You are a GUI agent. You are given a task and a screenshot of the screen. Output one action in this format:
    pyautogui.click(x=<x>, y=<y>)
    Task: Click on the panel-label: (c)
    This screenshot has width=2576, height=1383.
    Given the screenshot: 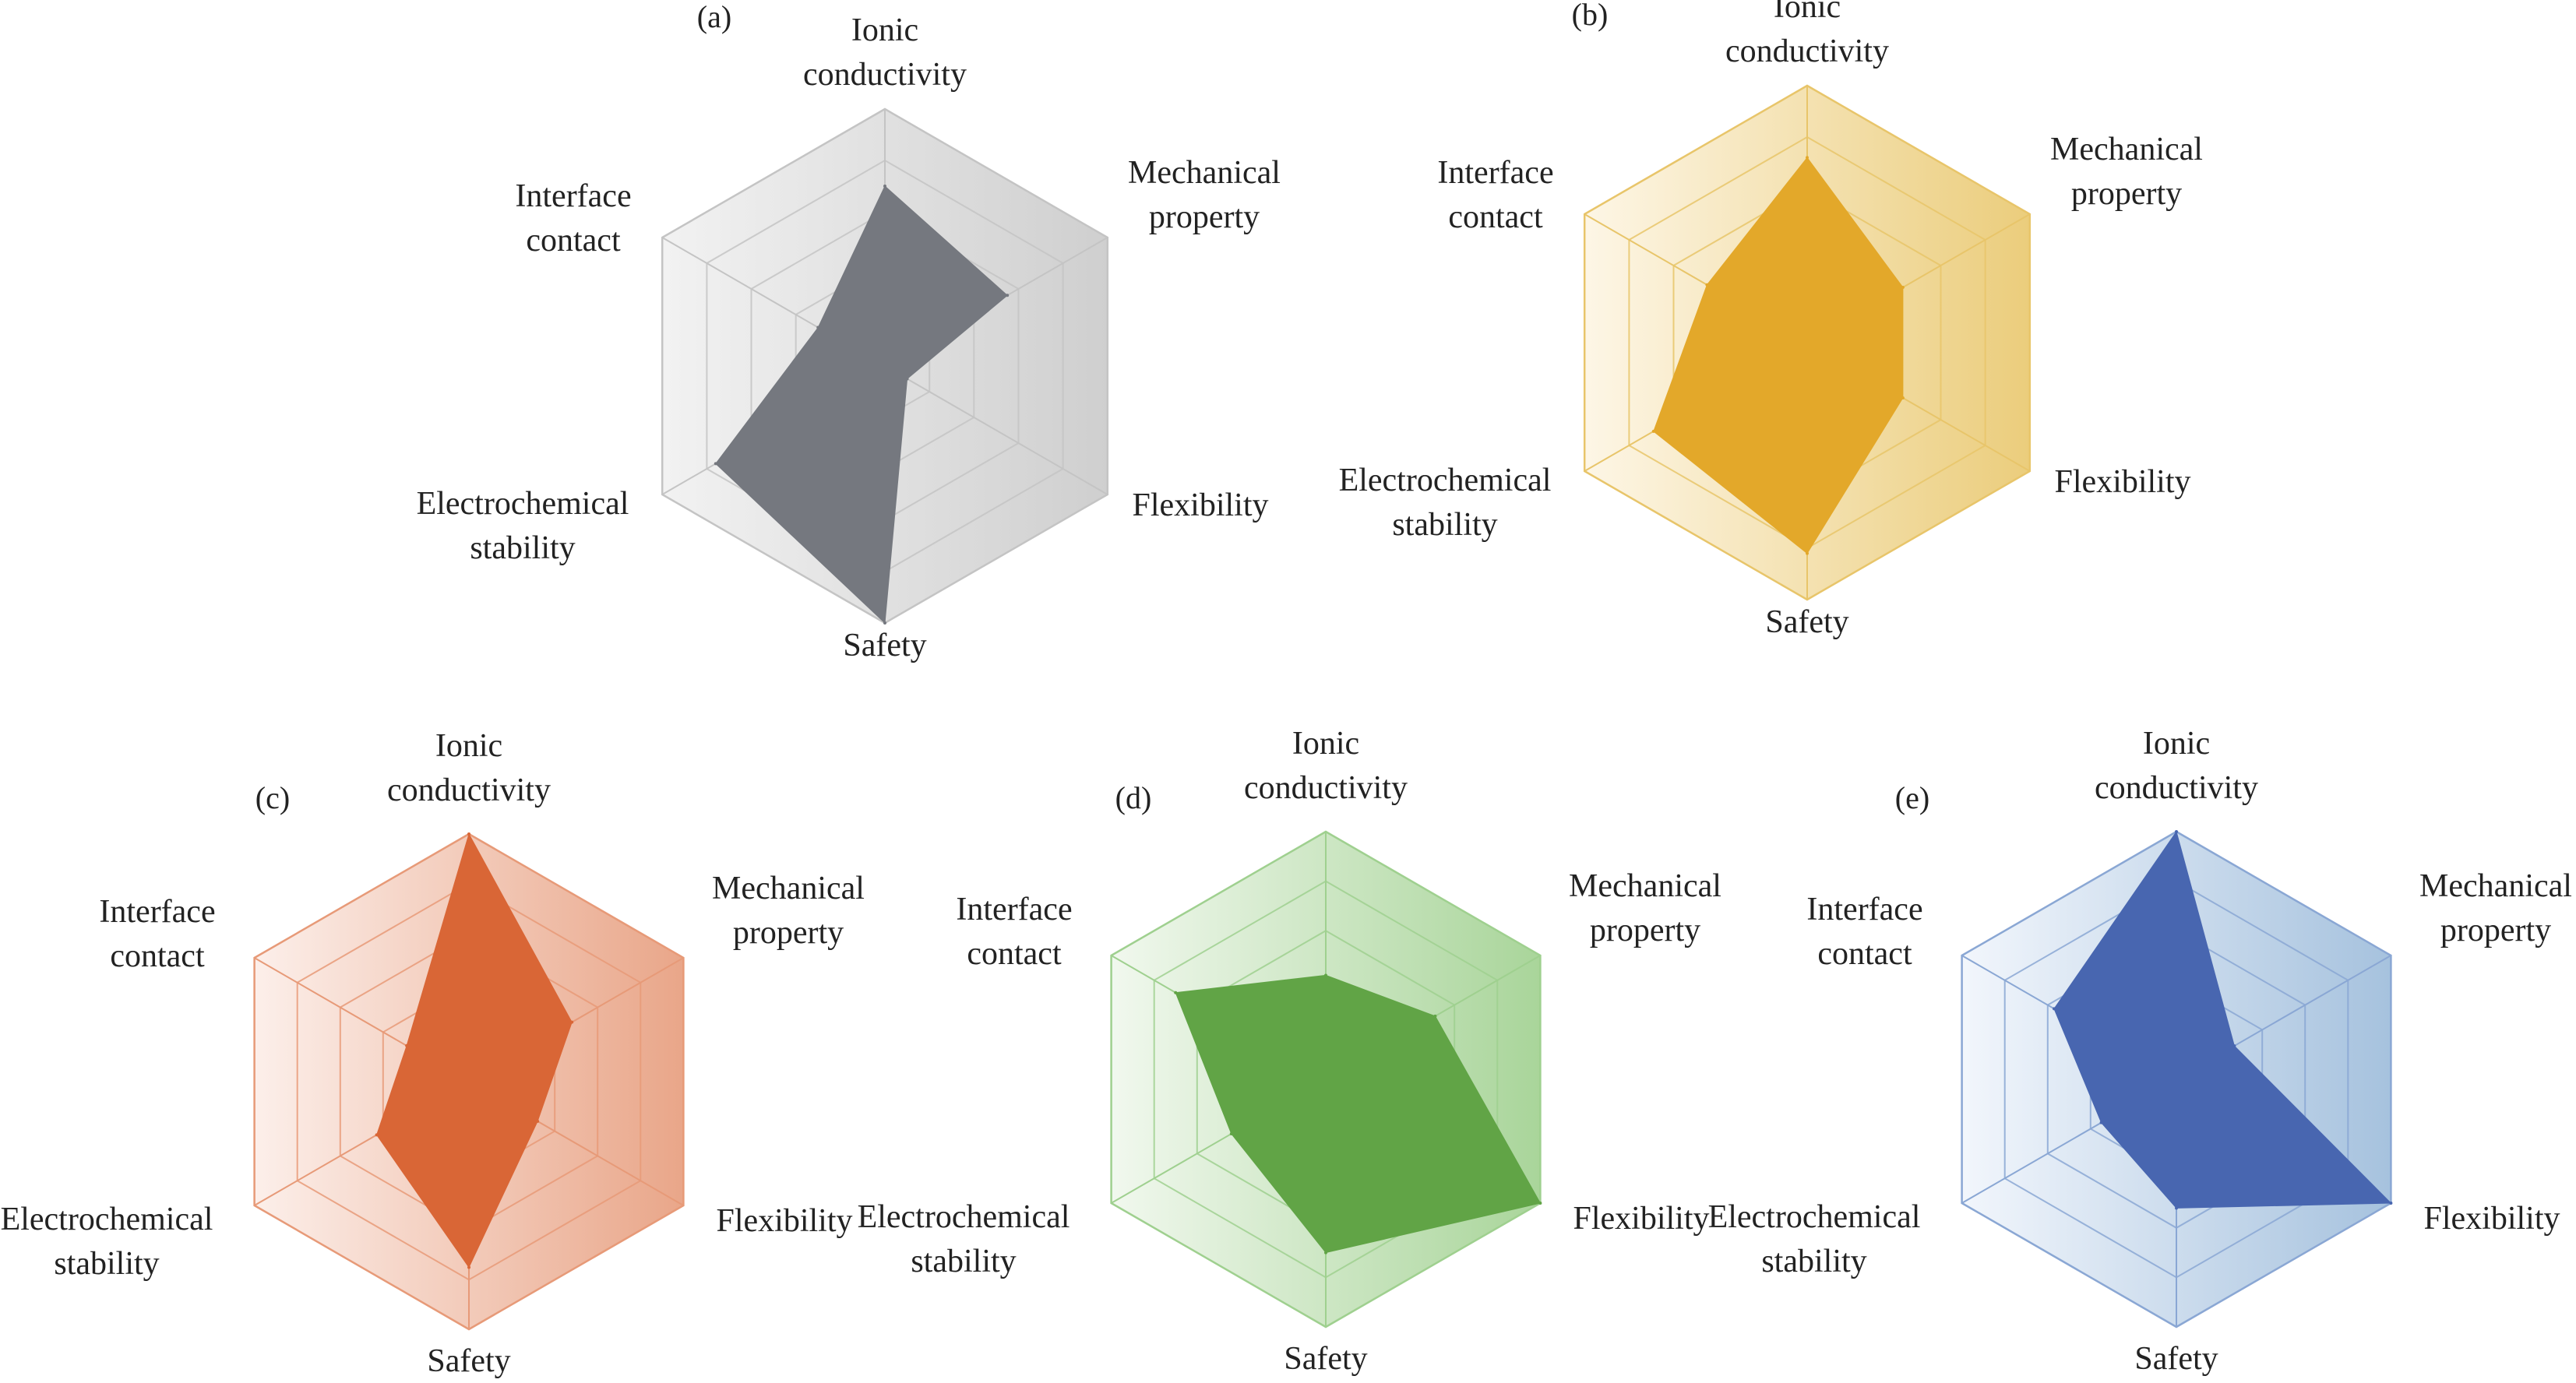 What is the action you would take?
    pyautogui.click(x=272, y=797)
    